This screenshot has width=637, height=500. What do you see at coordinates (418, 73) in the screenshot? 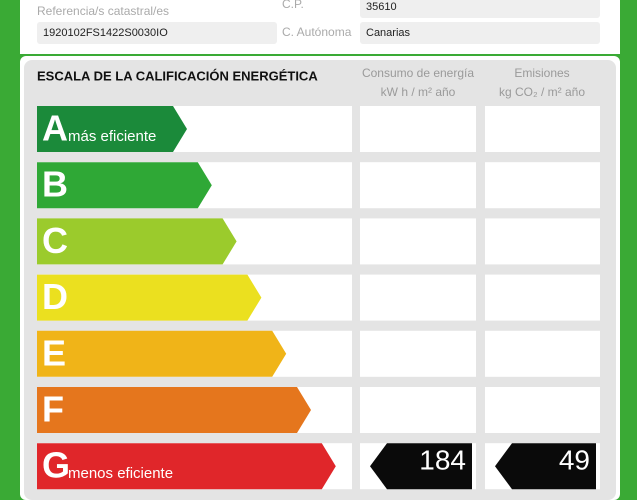
I see `column-title: Consumo de energía` at bounding box center [418, 73].